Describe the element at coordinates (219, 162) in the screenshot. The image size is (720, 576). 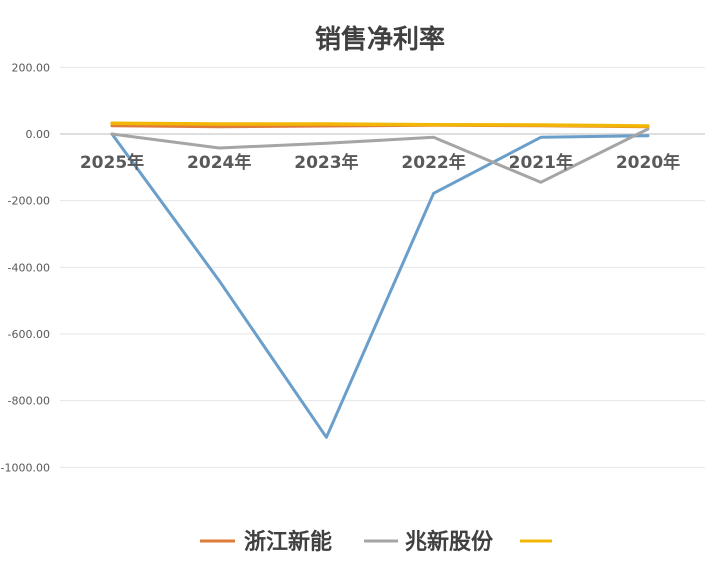
I see `x-tick-label: 2024年` at that location.